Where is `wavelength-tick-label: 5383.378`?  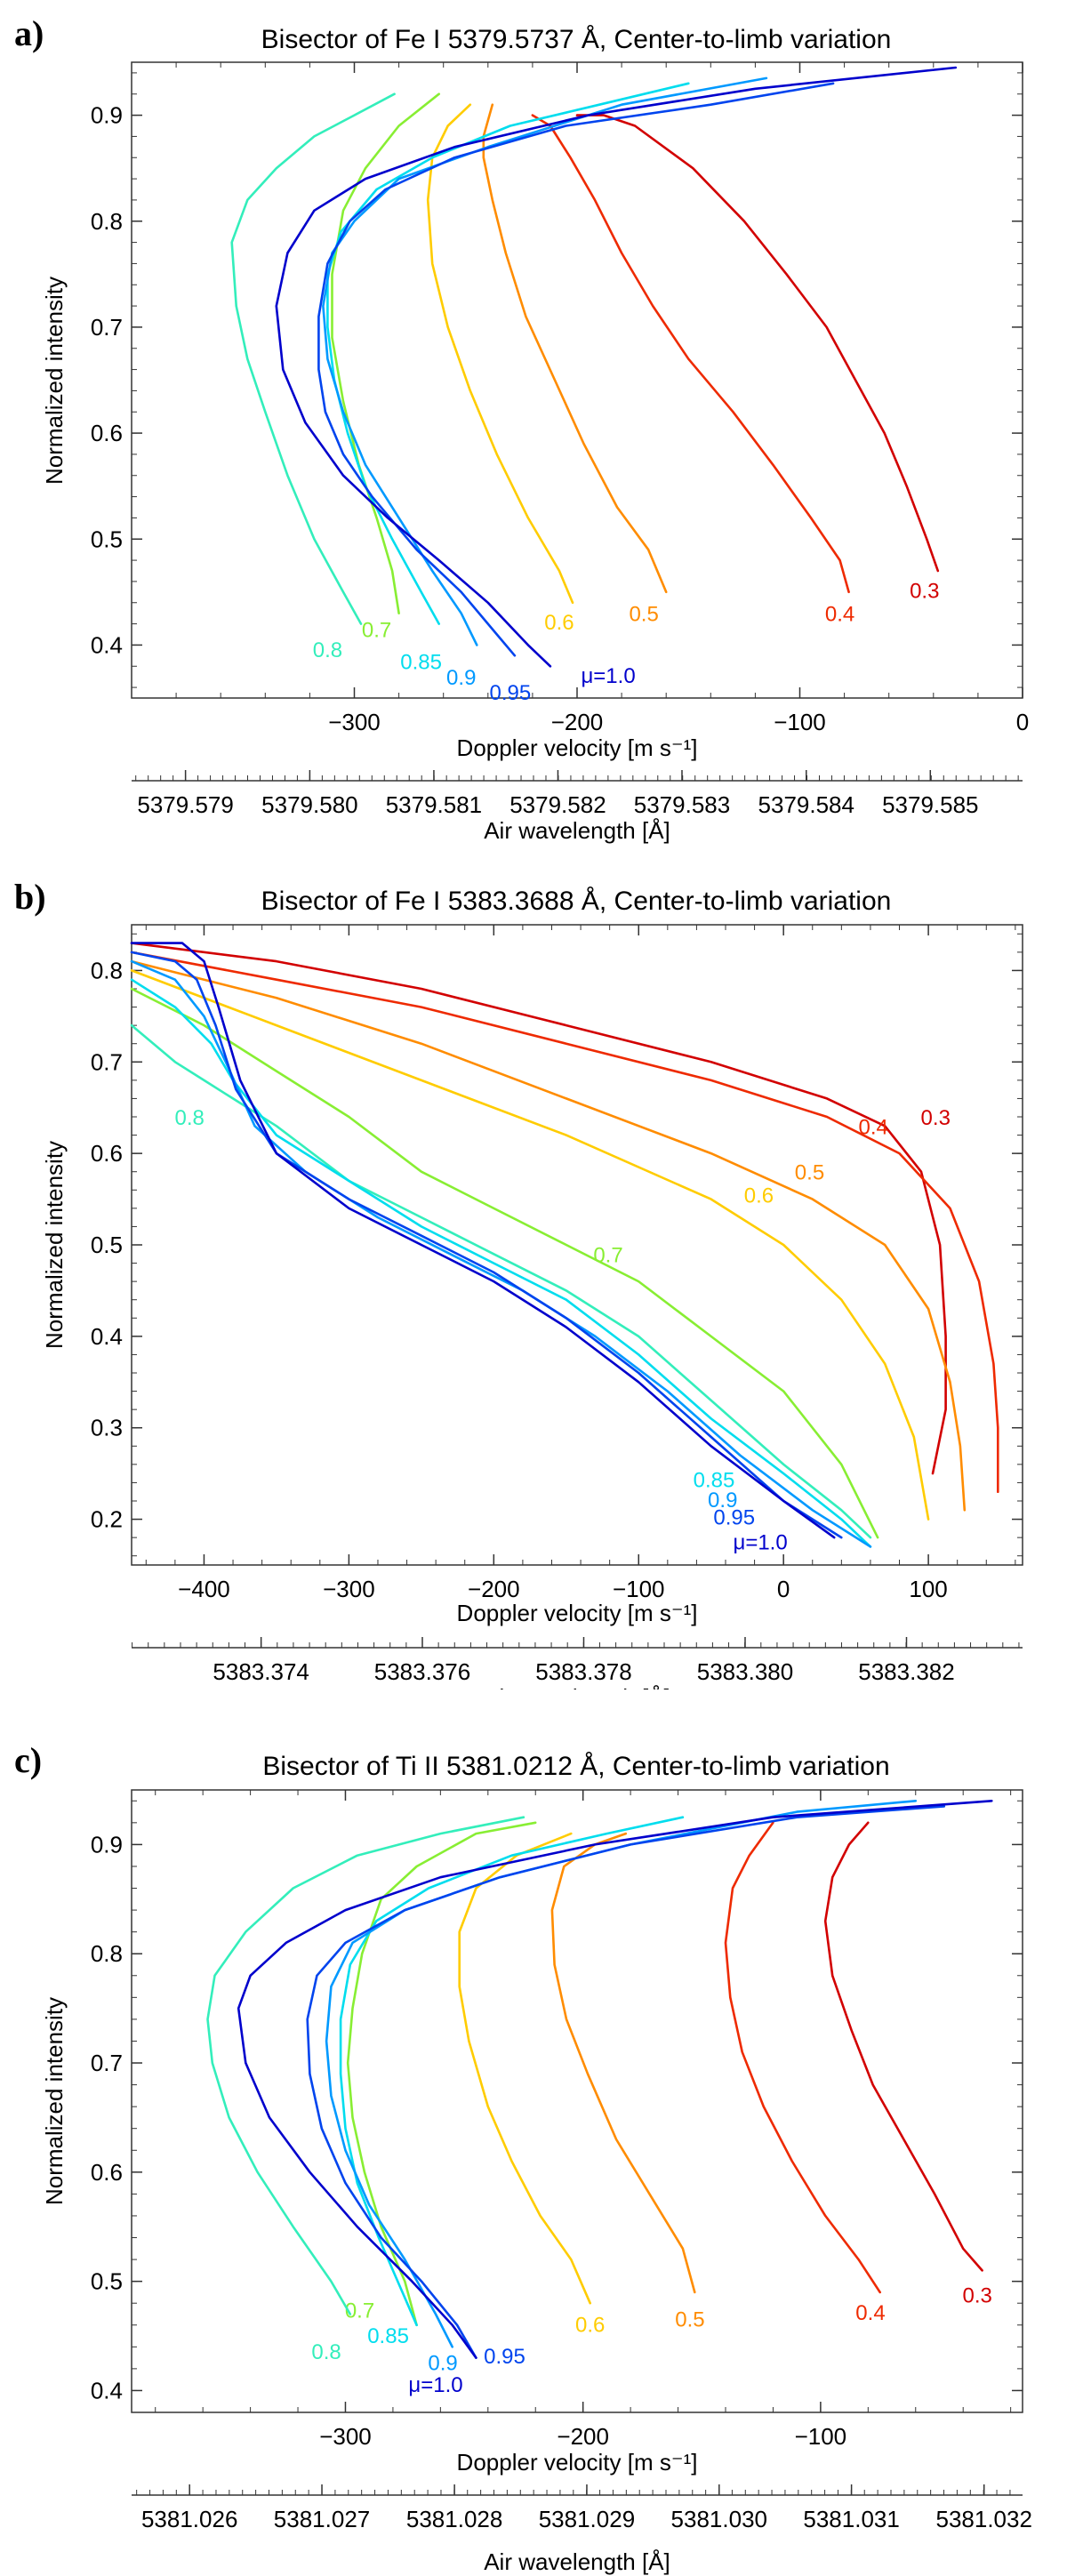
wavelength-tick-label: 5383.378 is located at coordinates (583, 1671).